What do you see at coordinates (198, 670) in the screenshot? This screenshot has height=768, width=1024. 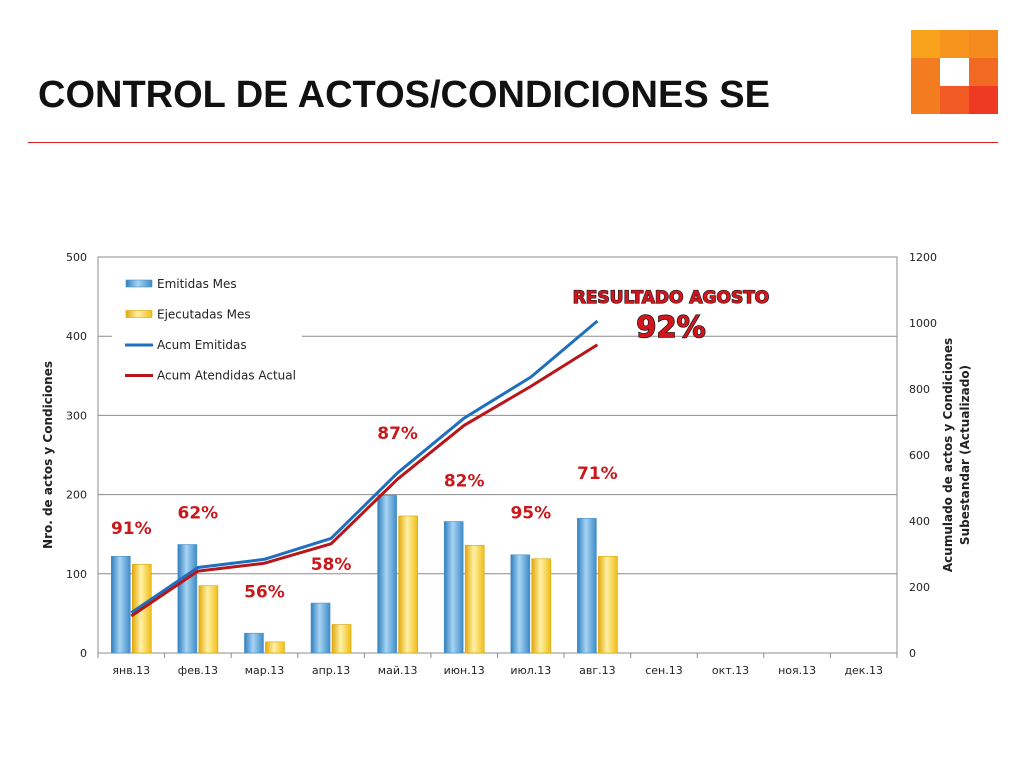 I see `x-tick-label: фев.13` at bounding box center [198, 670].